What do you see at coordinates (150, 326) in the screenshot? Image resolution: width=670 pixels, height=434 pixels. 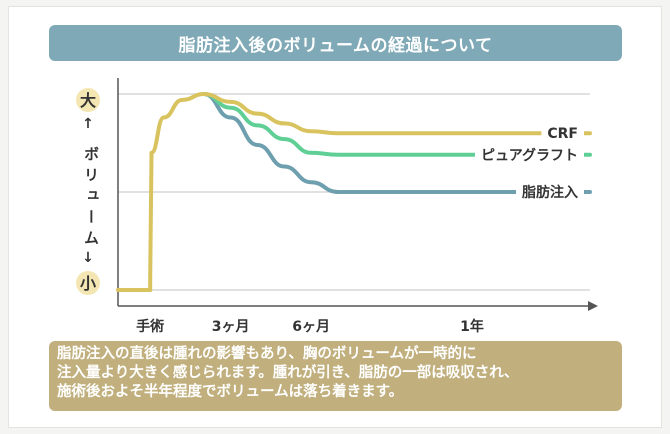 I see `x-tick-label: 手術` at bounding box center [150, 326].